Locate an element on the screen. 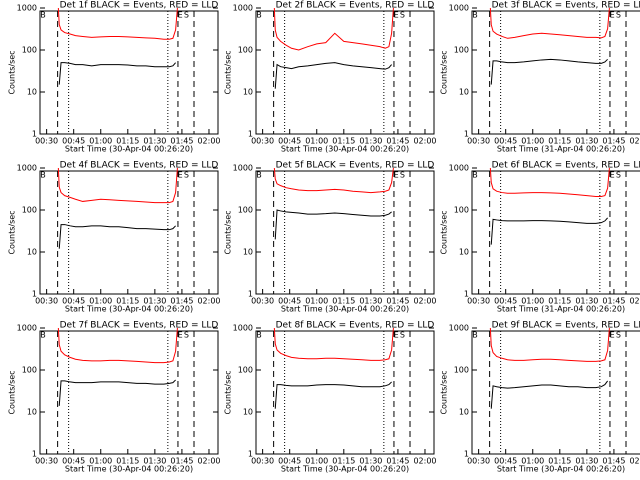 The image size is (640, 480). chart-title: Det 3f BLACK = Events, RED = LLD is located at coordinates (566, 6).